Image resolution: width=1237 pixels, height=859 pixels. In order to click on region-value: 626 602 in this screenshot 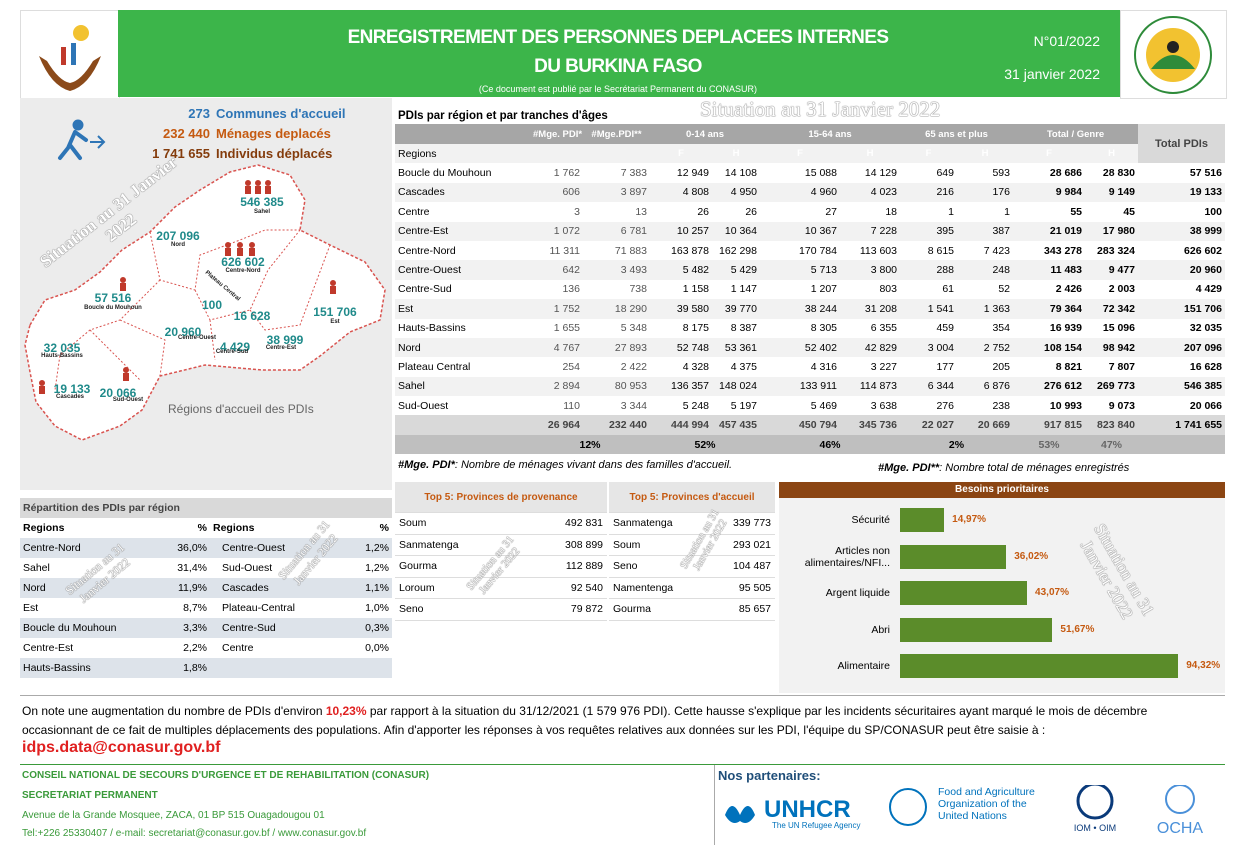, I will do `click(243, 262)`.